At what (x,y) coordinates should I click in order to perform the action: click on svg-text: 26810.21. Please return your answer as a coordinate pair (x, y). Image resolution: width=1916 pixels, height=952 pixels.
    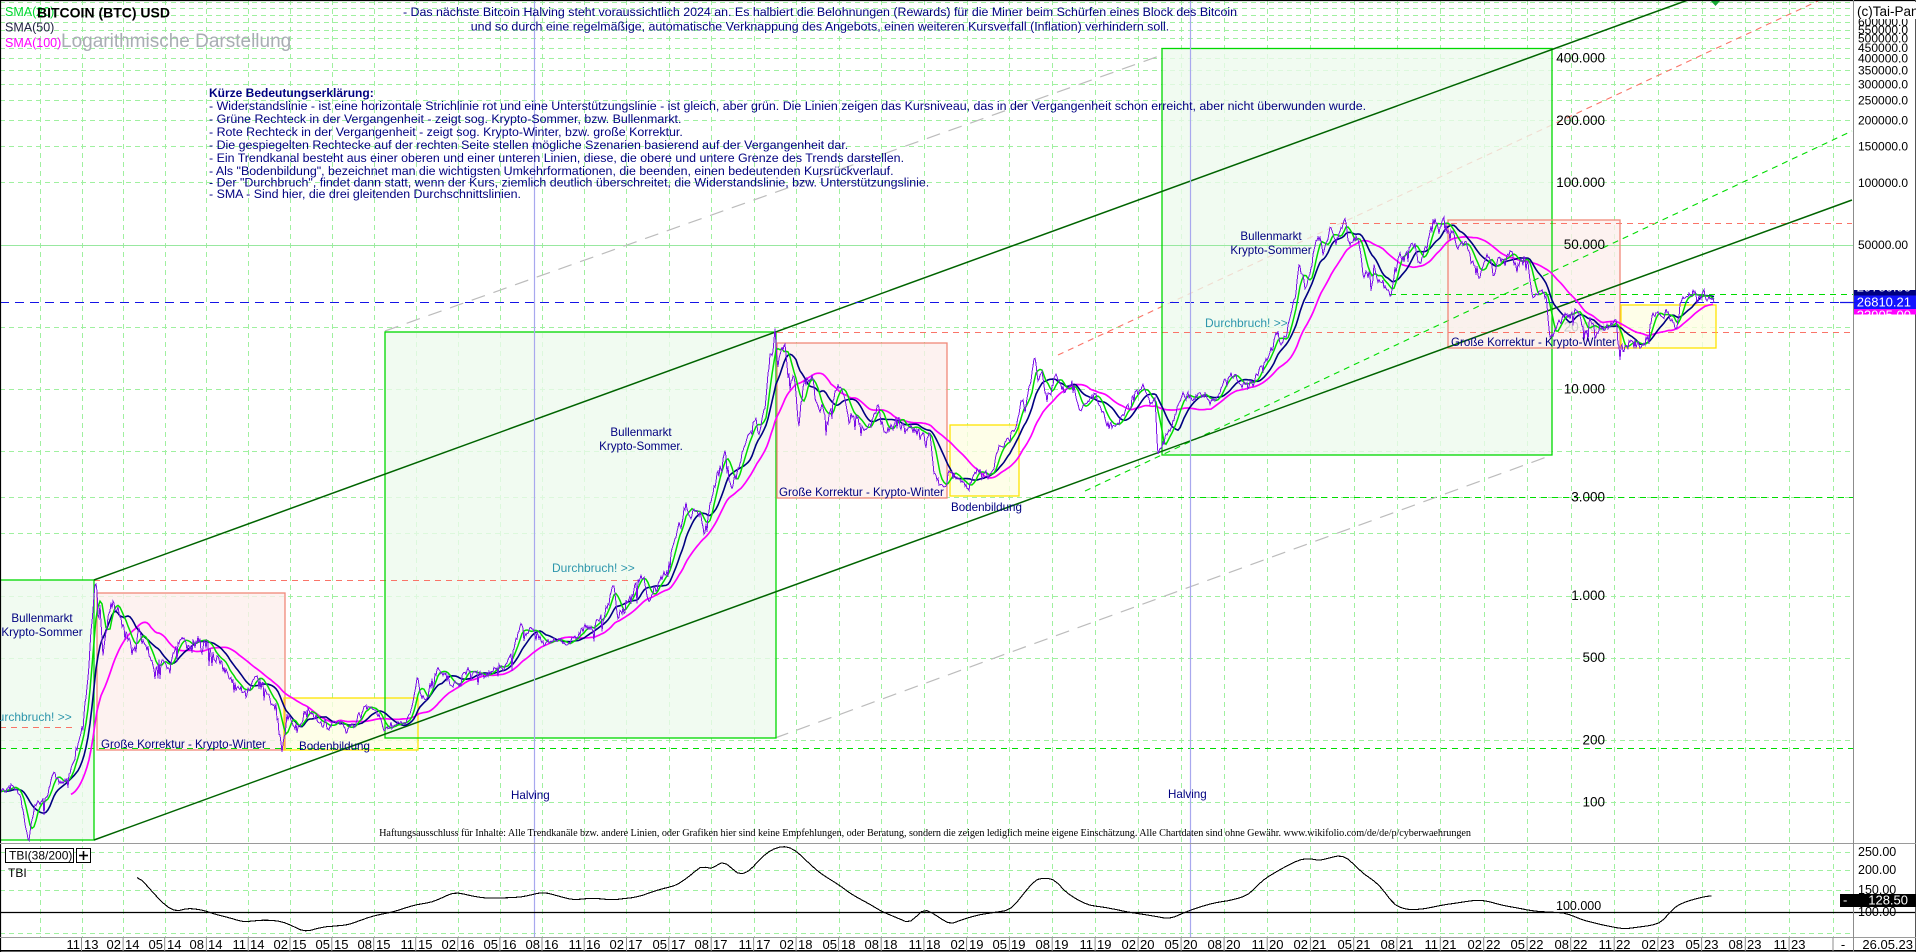
    Looking at the image, I should click on (1884, 302).